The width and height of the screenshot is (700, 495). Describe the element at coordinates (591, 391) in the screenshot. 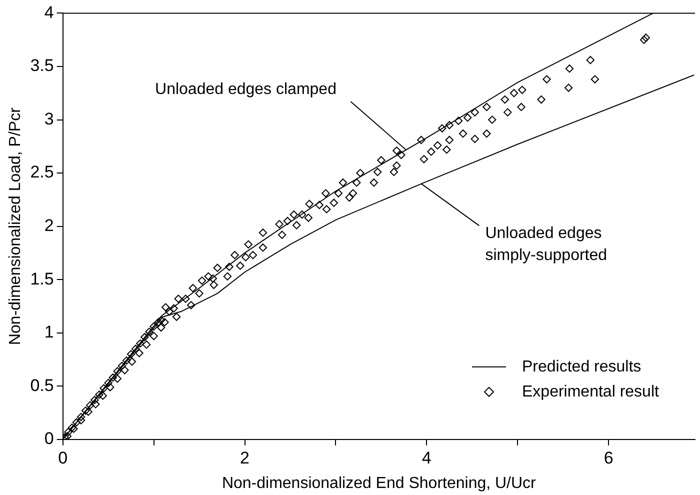

I see `legend-label: Experimental result` at that location.